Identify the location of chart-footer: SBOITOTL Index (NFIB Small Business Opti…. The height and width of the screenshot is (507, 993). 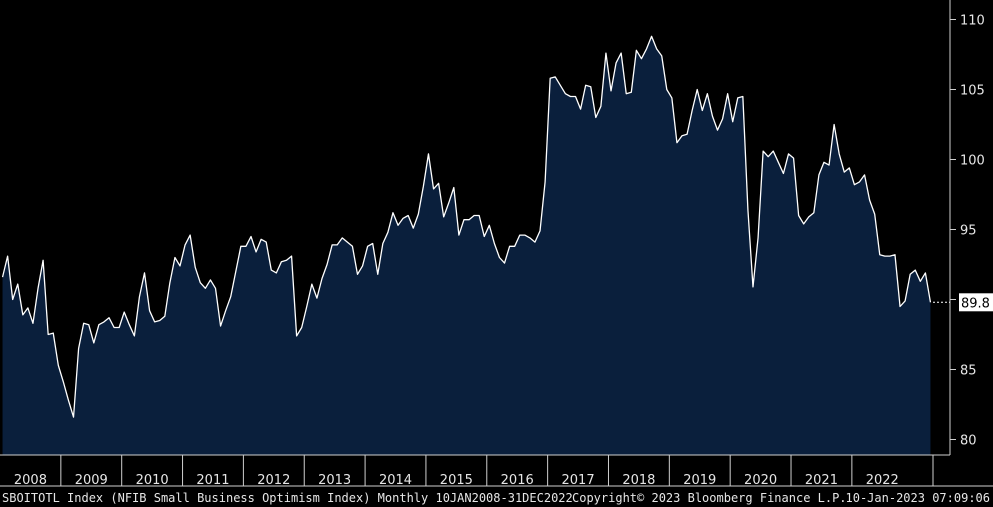
(496, 498).